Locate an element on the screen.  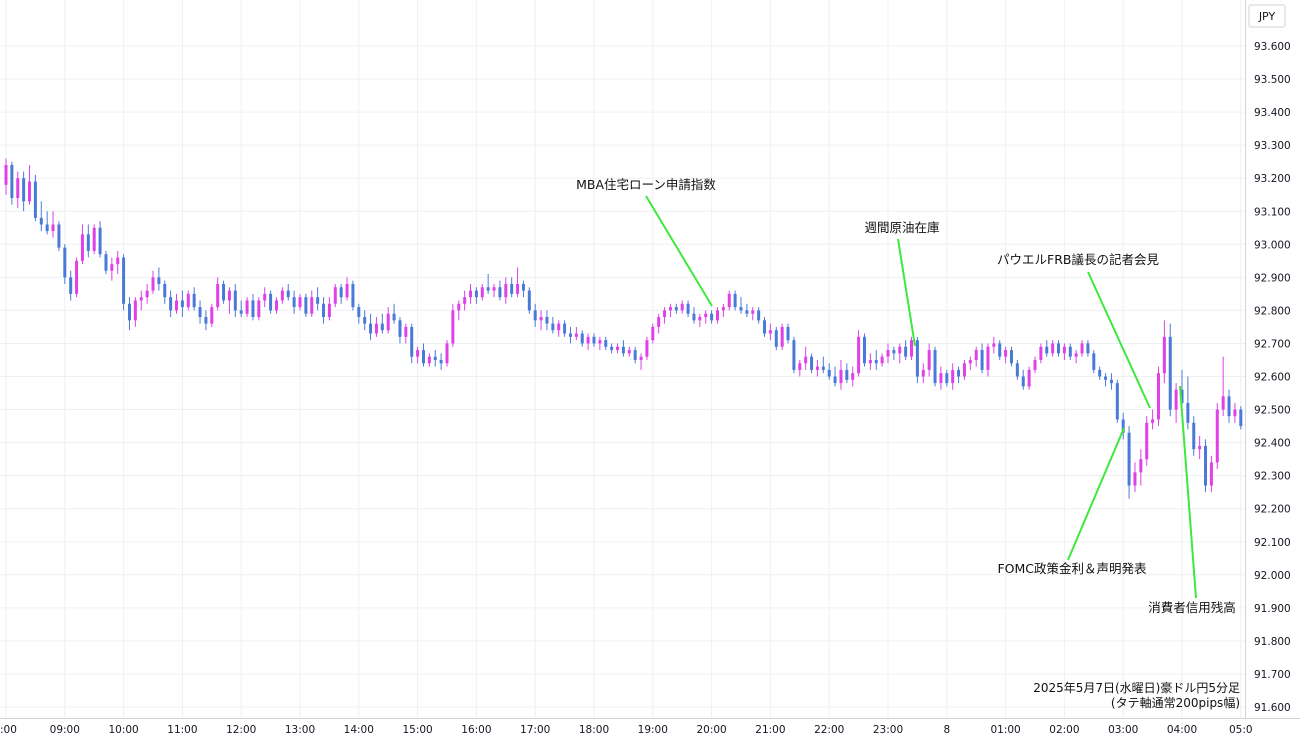
price-tick-label: 91.900 is located at coordinates (1272, 609).